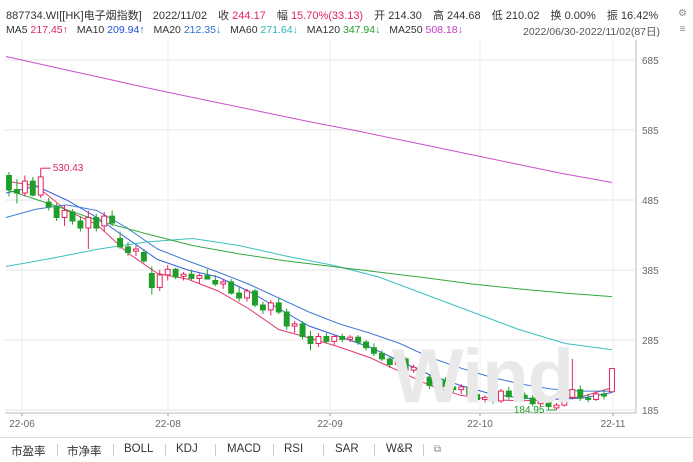 The height and width of the screenshot is (462, 693). I want to click on turnover-rate: 换 0.00%, so click(573, 16).